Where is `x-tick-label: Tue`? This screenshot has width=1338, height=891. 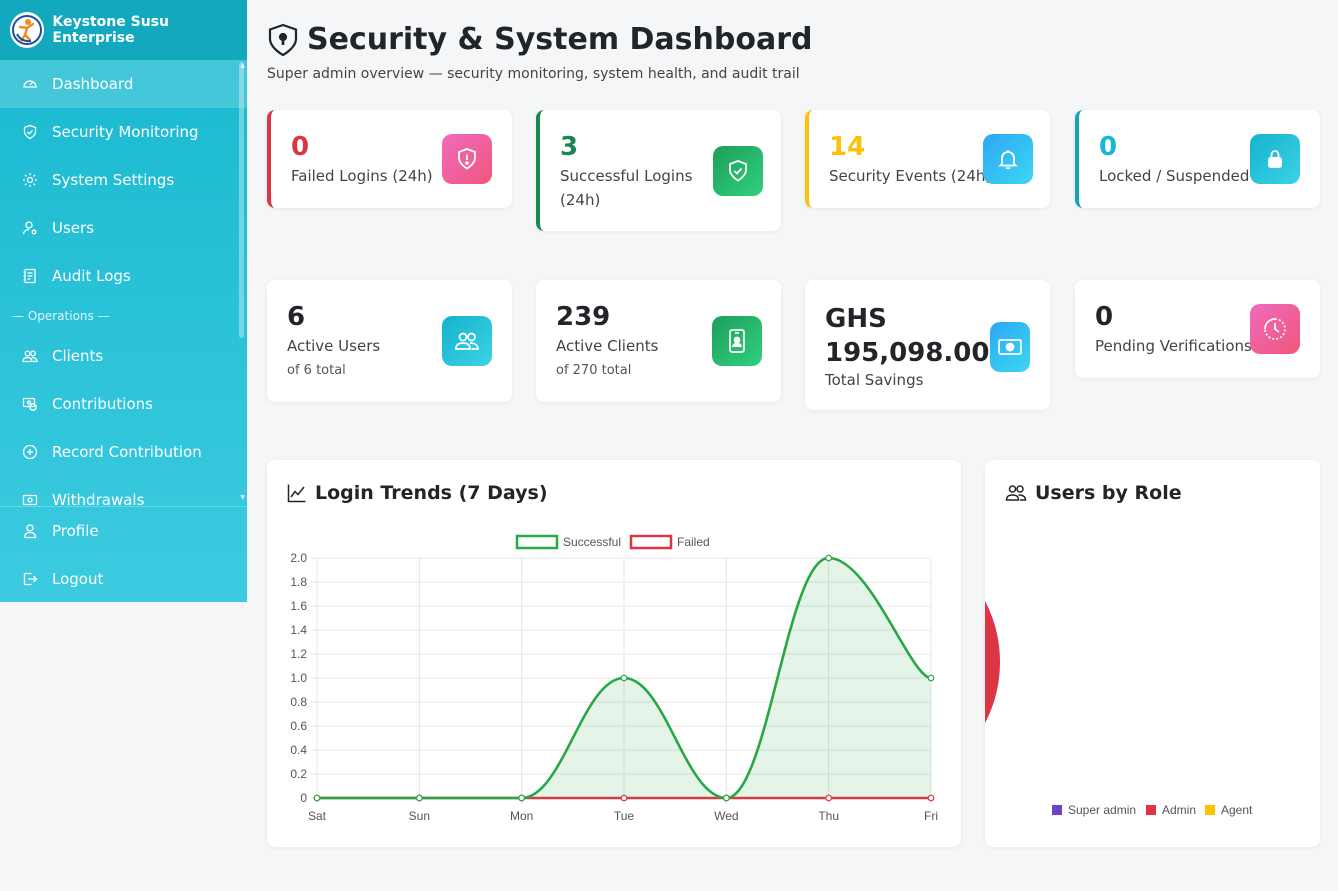 x-tick-label: Tue is located at coordinates (624, 816).